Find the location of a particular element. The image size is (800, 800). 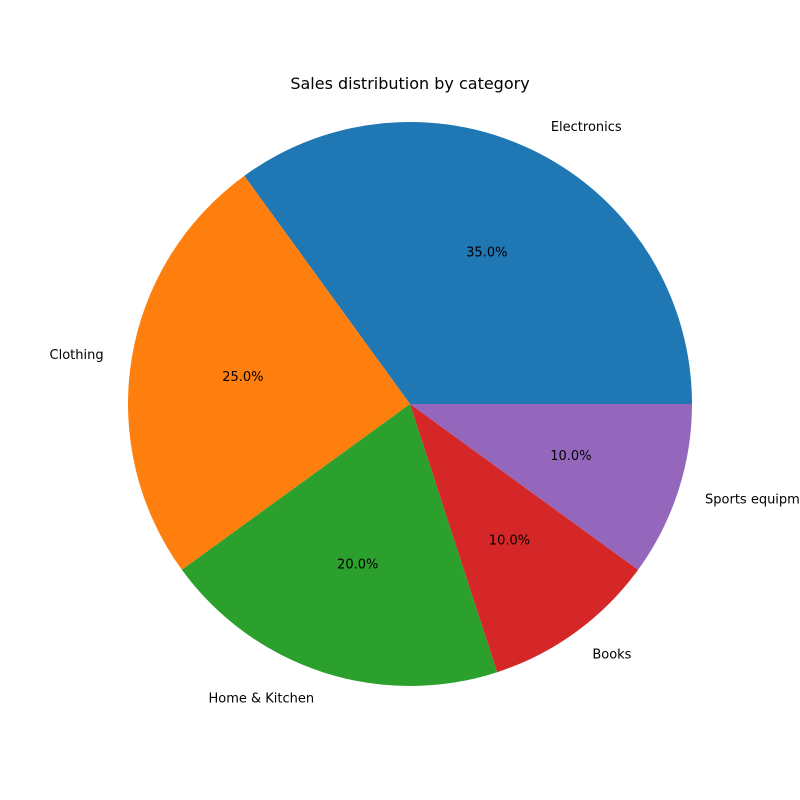

slice-label-clothing: Clothing is located at coordinates (77, 355).